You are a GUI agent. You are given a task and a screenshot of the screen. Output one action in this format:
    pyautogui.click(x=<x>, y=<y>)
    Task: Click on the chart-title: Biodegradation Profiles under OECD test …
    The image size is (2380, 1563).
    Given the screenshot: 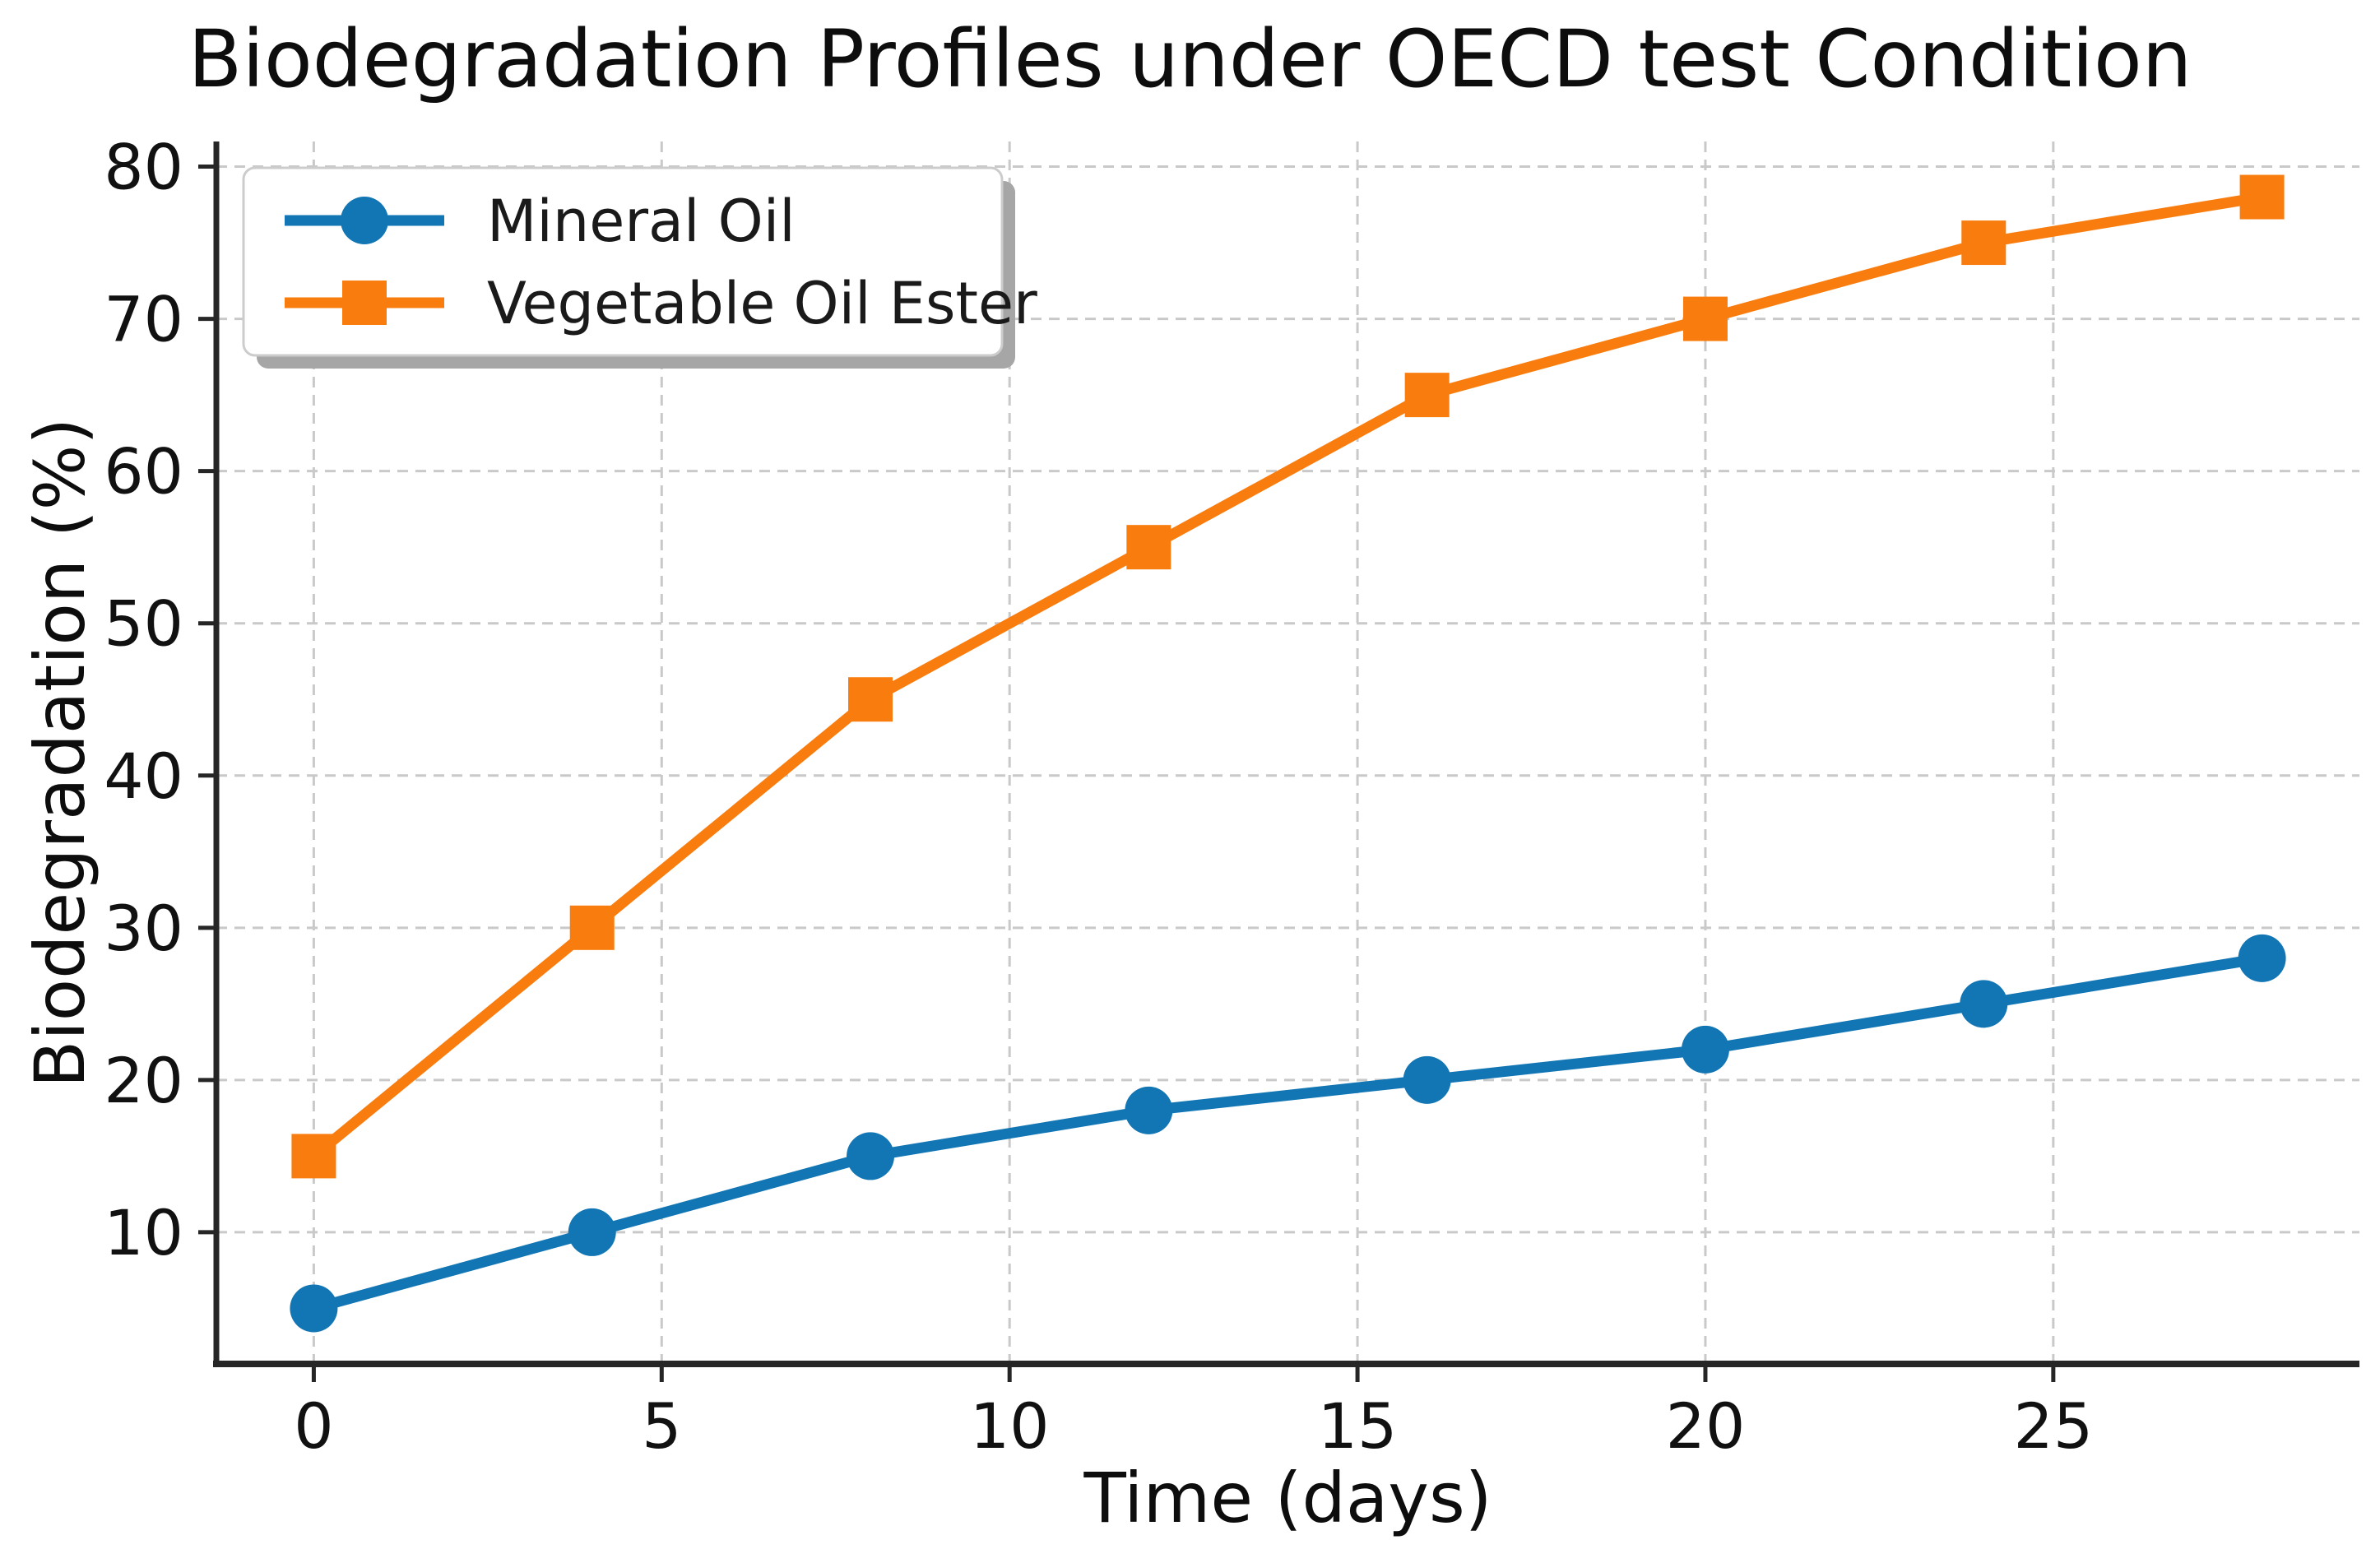 What is the action you would take?
    pyautogui.click(x=1190, y=59)
    